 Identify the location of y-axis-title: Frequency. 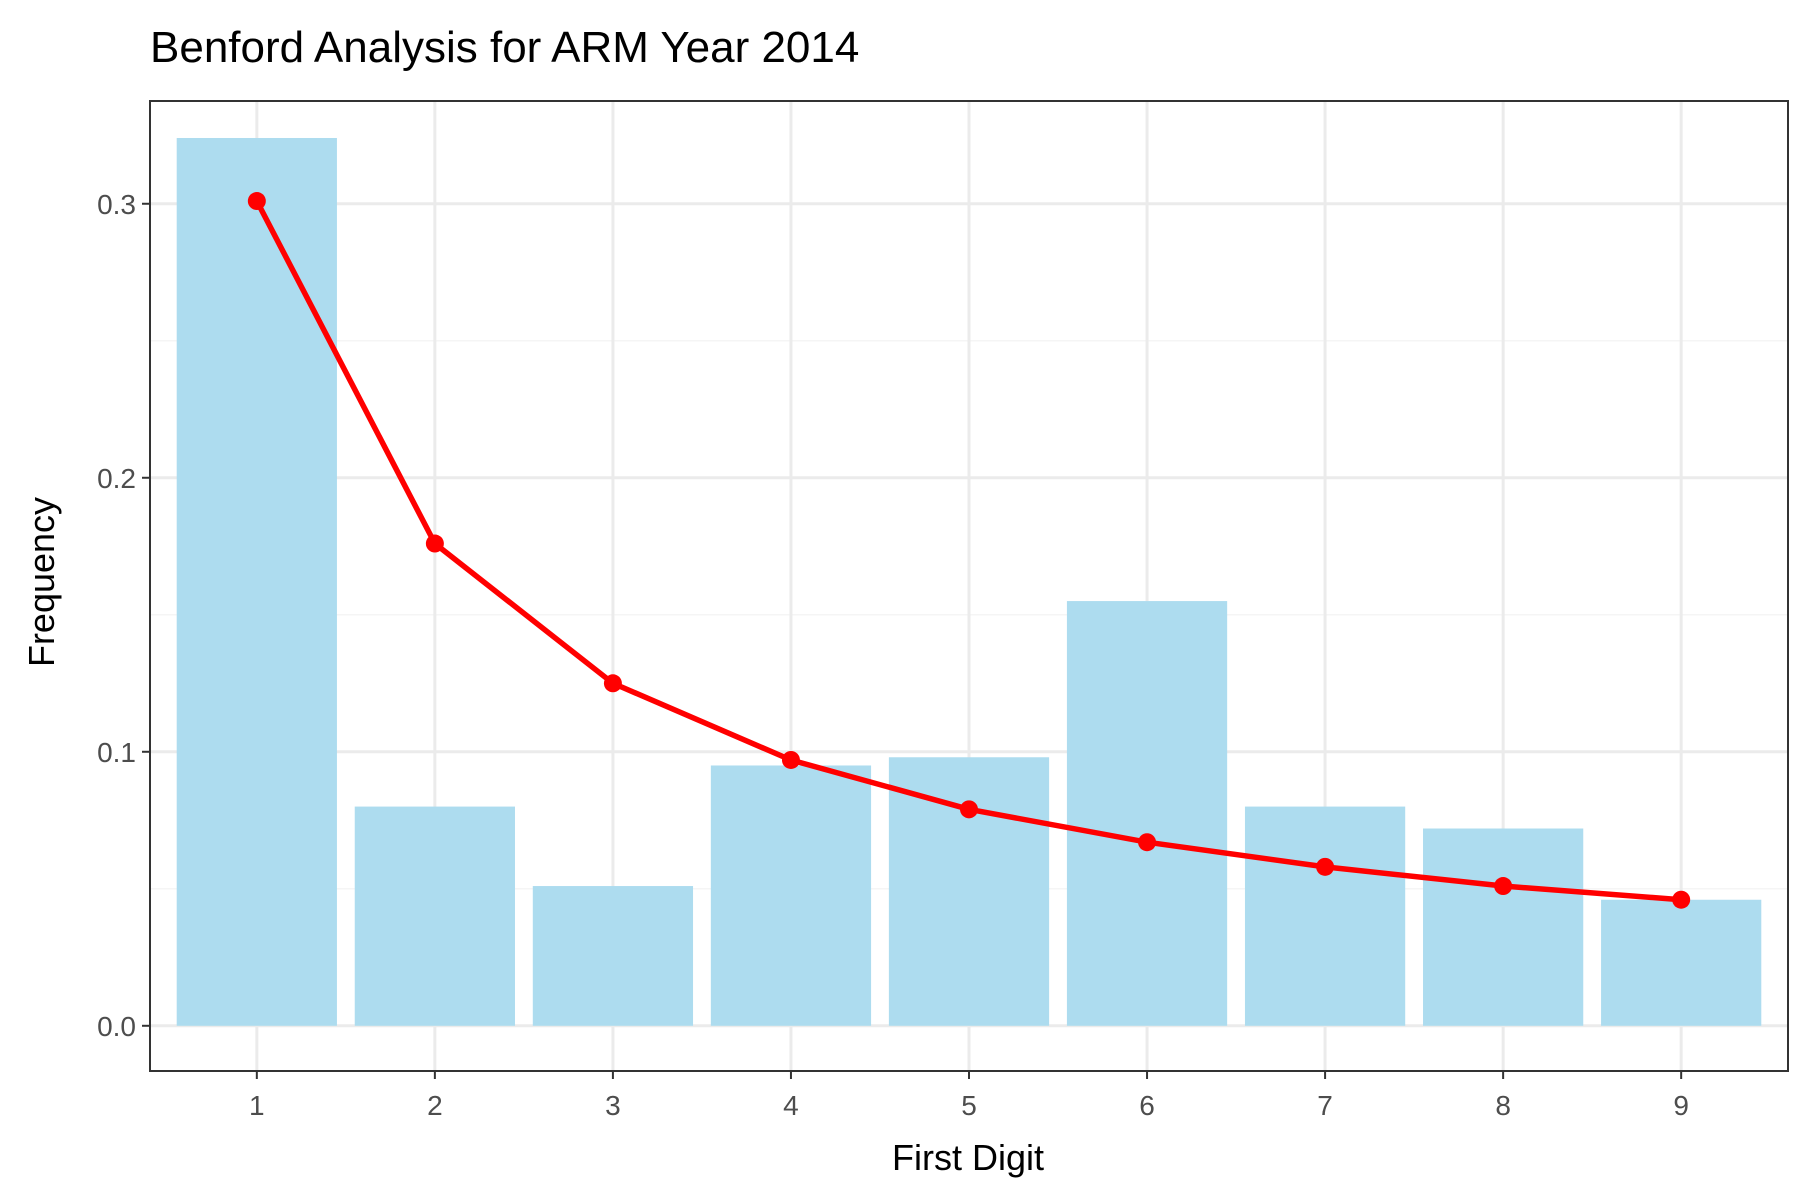
(41, 582).